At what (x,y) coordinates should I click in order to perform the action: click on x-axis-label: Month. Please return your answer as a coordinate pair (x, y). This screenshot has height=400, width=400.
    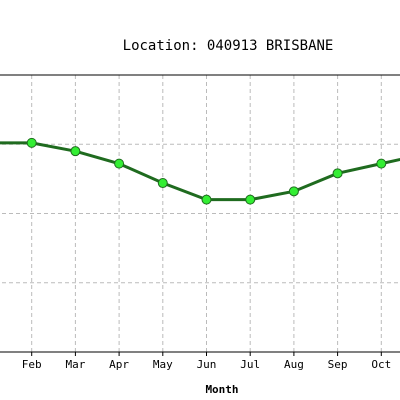
    Looking at the image, I should click on (221, 389).